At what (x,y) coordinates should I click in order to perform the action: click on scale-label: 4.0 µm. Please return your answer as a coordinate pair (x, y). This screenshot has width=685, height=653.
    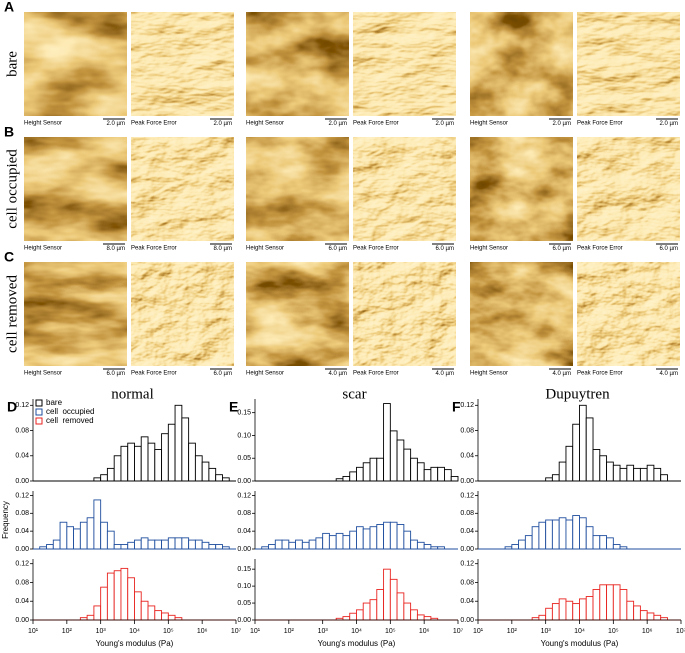
    Looking at the image, I should click on (562, 374).